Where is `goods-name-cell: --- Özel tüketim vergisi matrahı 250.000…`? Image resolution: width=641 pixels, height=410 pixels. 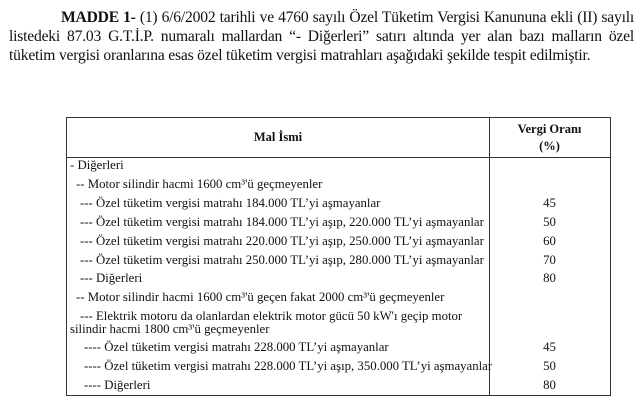 goods-name-cell: --- Özel tüketim vergisi matrahı 250.000… is located at coordinates (282, 260).